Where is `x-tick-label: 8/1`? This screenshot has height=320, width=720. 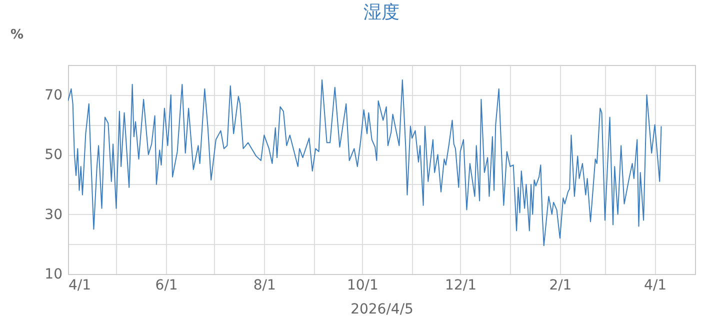 x-tick-label: 8/1 is located at coordinates (264, 286).